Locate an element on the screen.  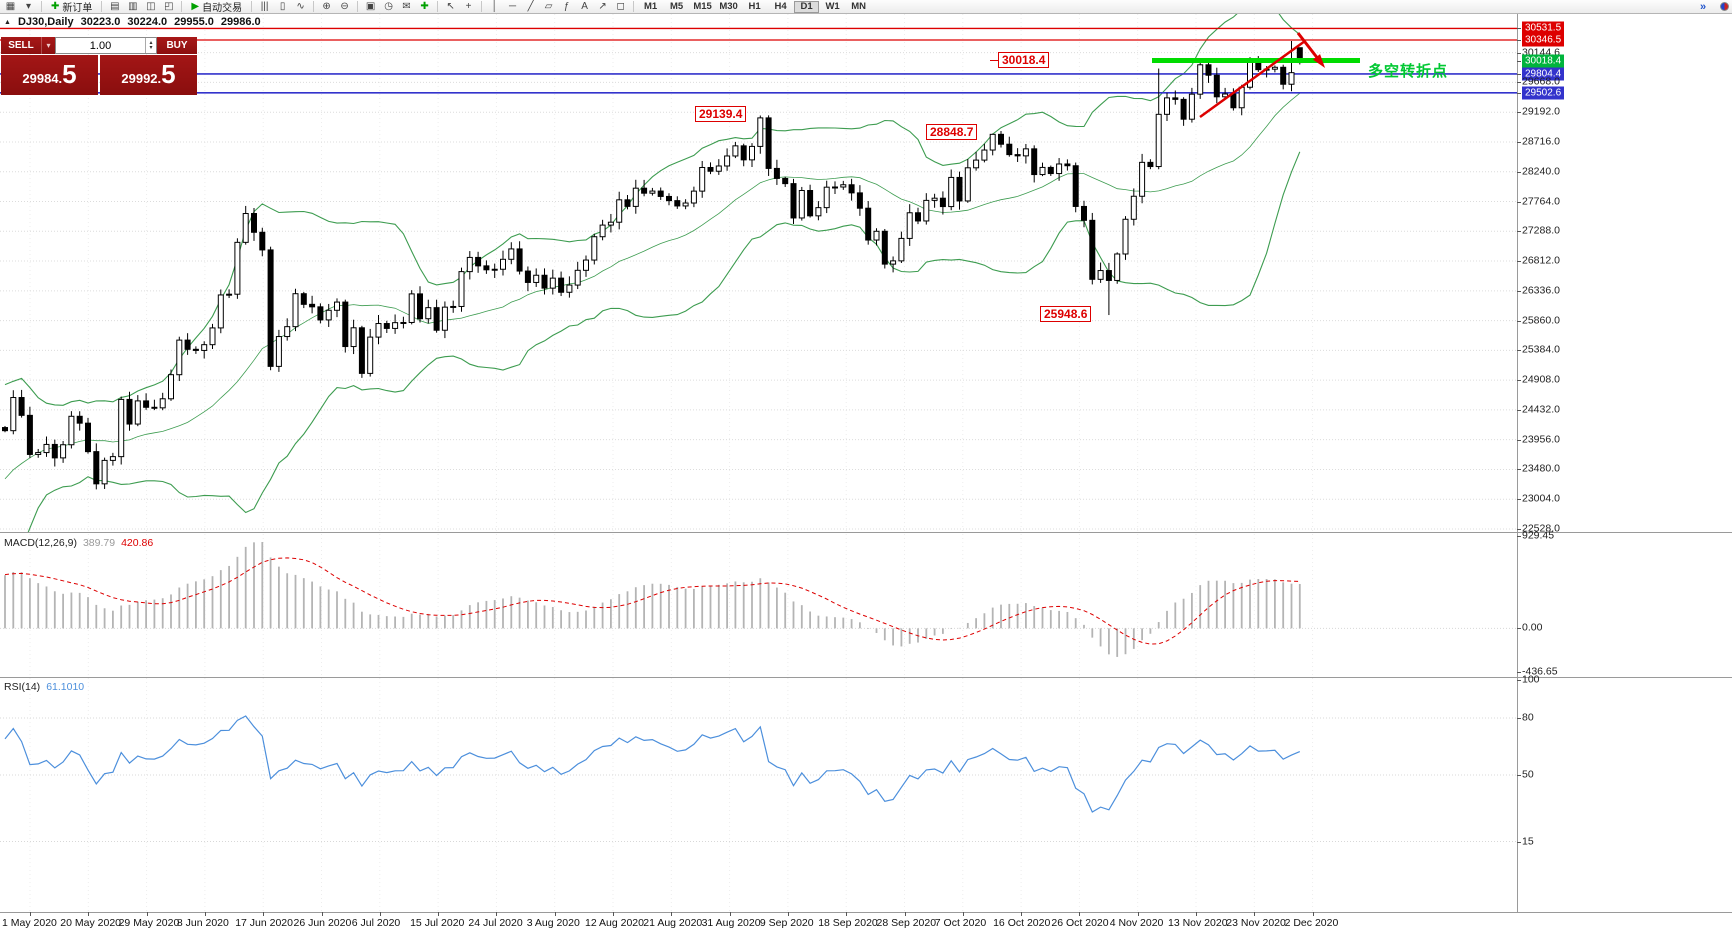
candlestick-chart-icon: ▯ is located at coordinates (282, 6).